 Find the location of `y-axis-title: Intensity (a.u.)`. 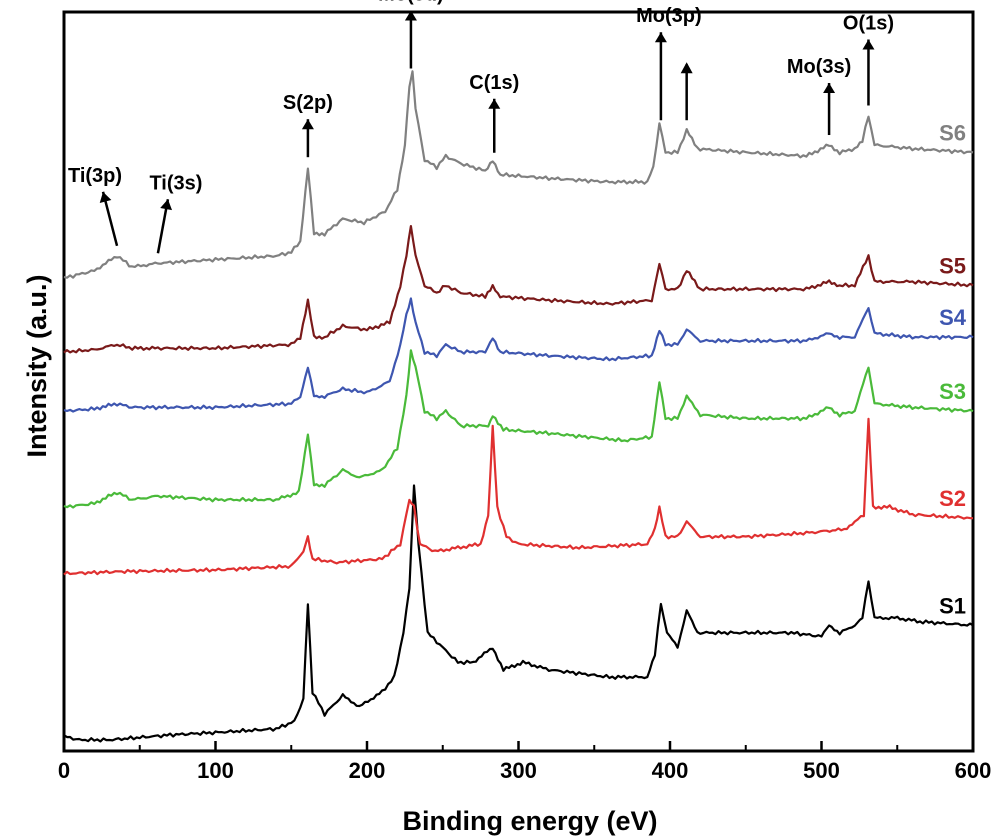

y-axis-title: Intensity (a.u.) is located at coordinates (37, 365).